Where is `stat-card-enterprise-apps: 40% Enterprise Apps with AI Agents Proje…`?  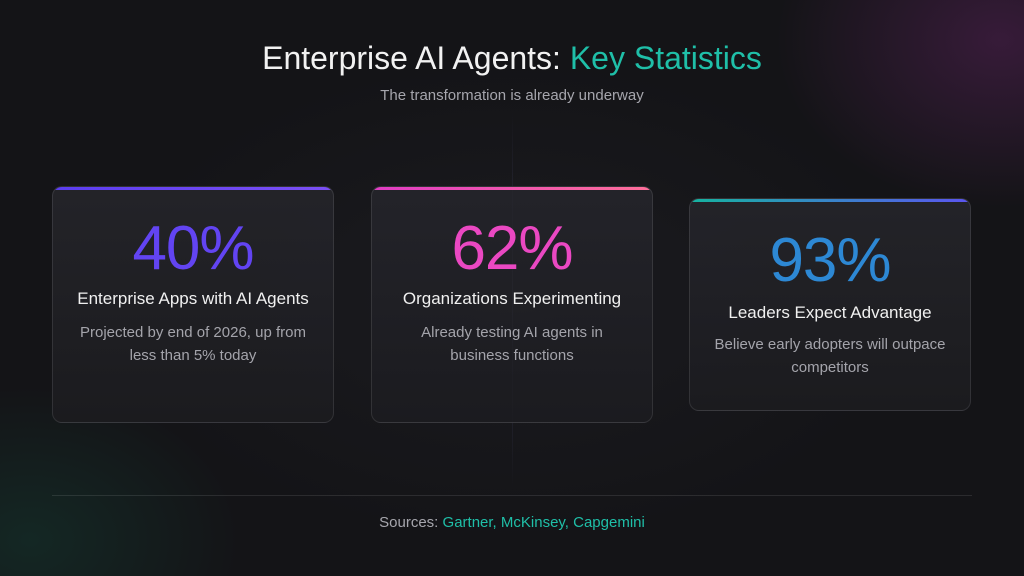
stat-card-enterprise-apps: 40% Enterprise Apps with AI Agents Proje… is located at coordinates (193, 304).